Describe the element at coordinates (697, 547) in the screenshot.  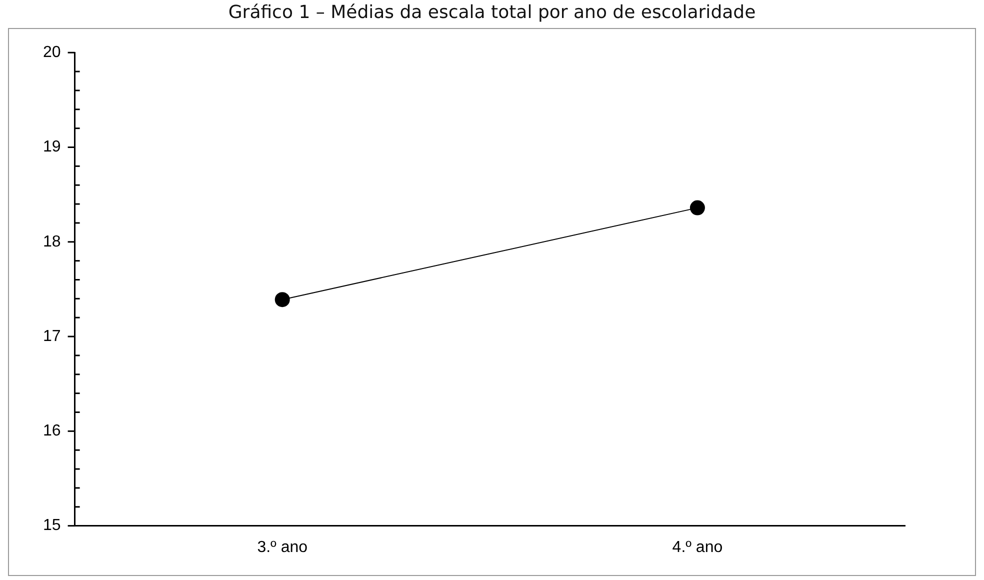
I see `x-tick-label: 4.º ano` at that location.